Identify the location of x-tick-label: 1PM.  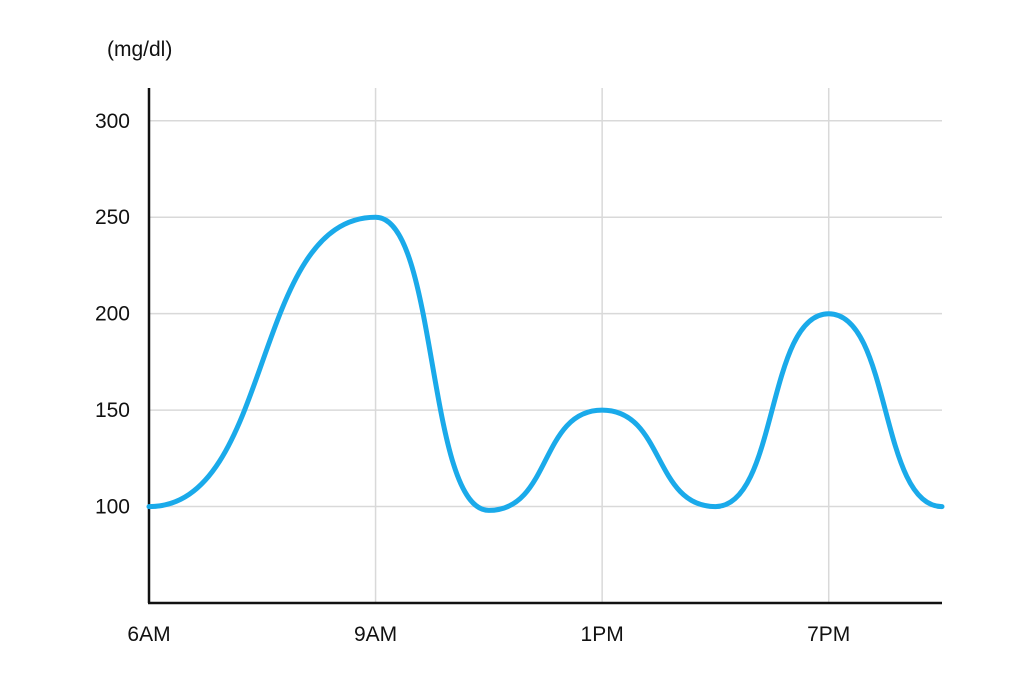
(602, 634).